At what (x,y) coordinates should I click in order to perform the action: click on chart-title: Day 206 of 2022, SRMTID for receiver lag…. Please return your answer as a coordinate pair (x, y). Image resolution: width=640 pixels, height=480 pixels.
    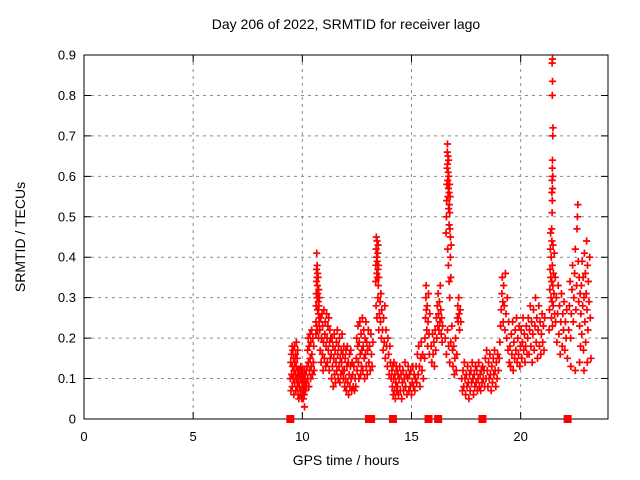
    Looking at the image, I should click on (346, 24).